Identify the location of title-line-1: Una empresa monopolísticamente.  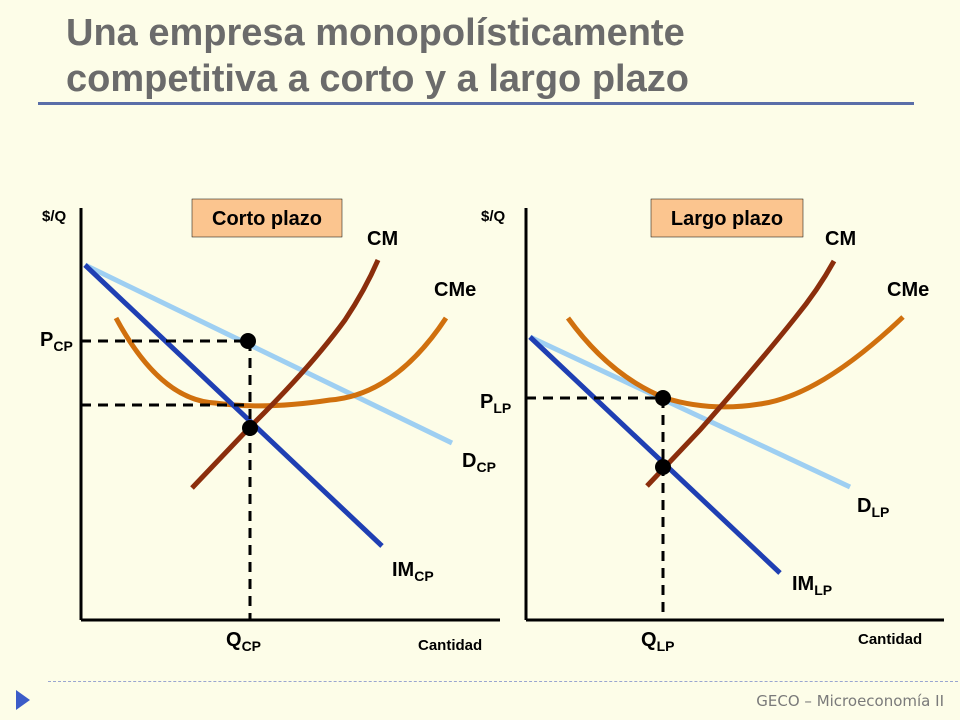
(375, 33).